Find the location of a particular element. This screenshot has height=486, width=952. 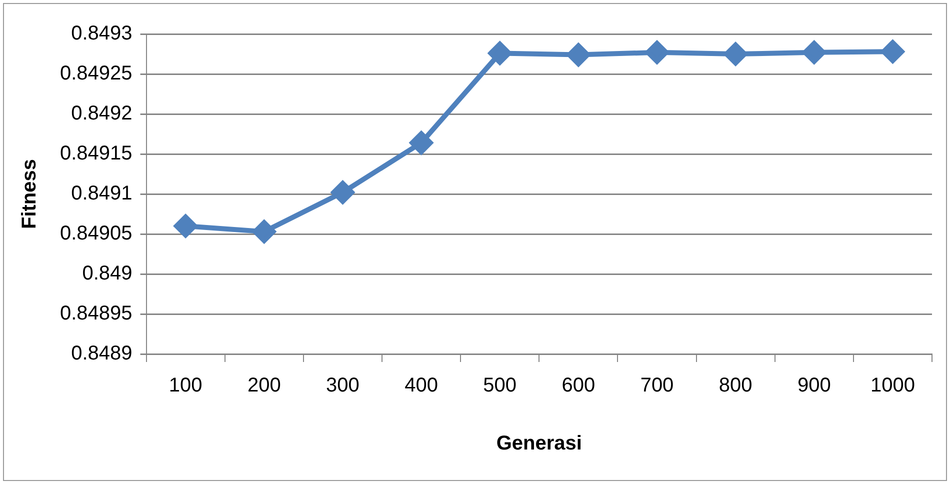

y-tick-label: 0.84895 is located at coordinates (96, 313).